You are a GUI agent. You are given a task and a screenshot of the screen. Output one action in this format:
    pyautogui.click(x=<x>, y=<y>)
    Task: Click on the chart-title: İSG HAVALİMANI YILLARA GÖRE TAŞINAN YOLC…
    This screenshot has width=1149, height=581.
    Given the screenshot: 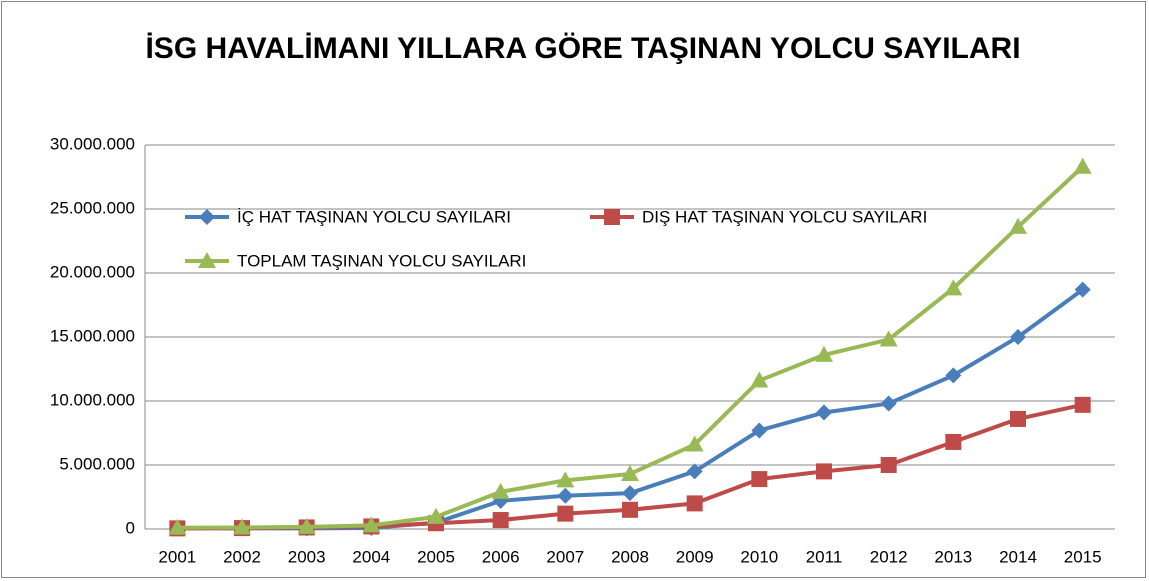 What is the action you would take?
    pyautogui.click(x=583, y=48)
    